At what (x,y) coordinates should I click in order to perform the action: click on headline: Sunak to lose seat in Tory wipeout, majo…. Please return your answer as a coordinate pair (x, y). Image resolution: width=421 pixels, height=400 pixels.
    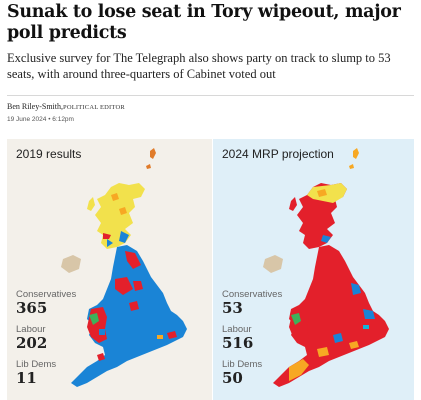
    Looking at the image, I should click on (204, 22).